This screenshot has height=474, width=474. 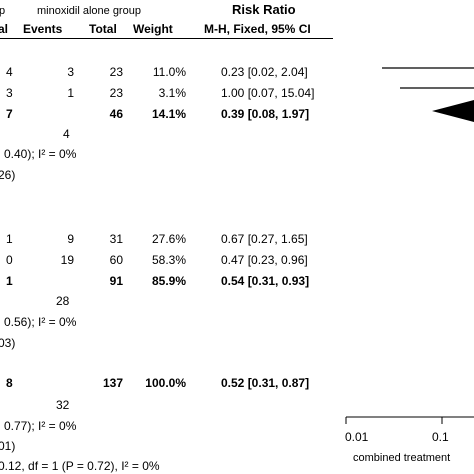 What do you see at coordinates (153, 29) in the screenshot?
I see `col-weight: Weight` at bounding box center [153, 29].